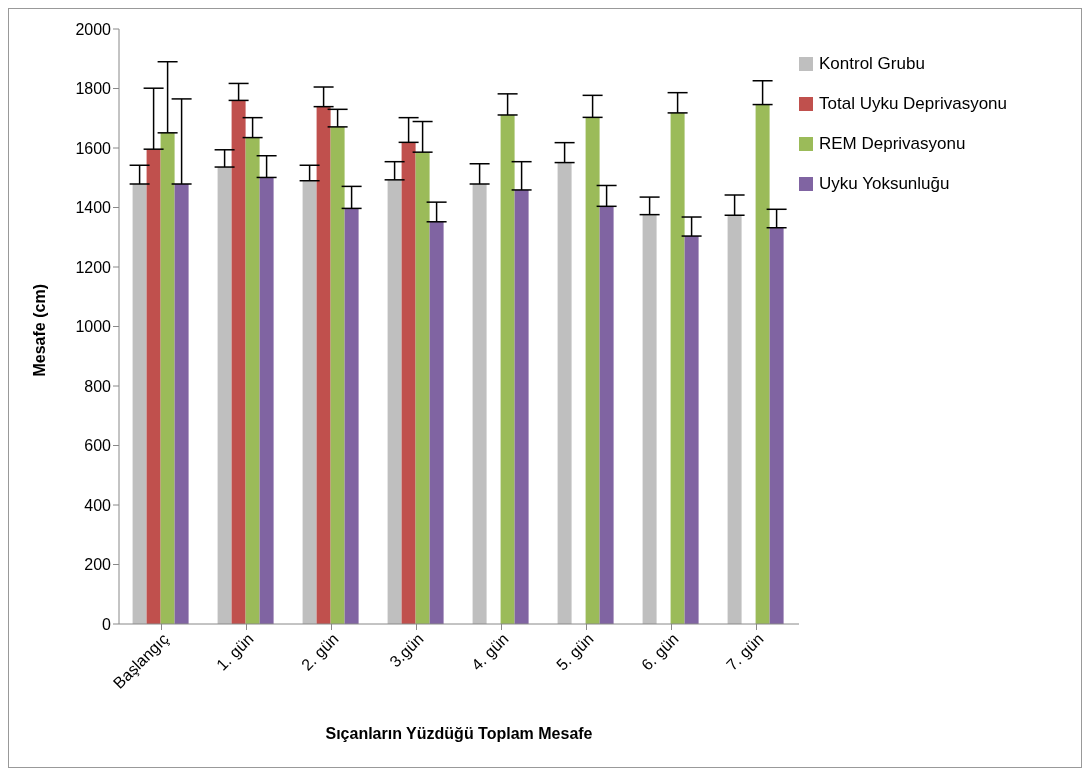  Describe the element at coordinates (93, 327) in the screenshot. I see `y-tick-label: 1000` at that location.